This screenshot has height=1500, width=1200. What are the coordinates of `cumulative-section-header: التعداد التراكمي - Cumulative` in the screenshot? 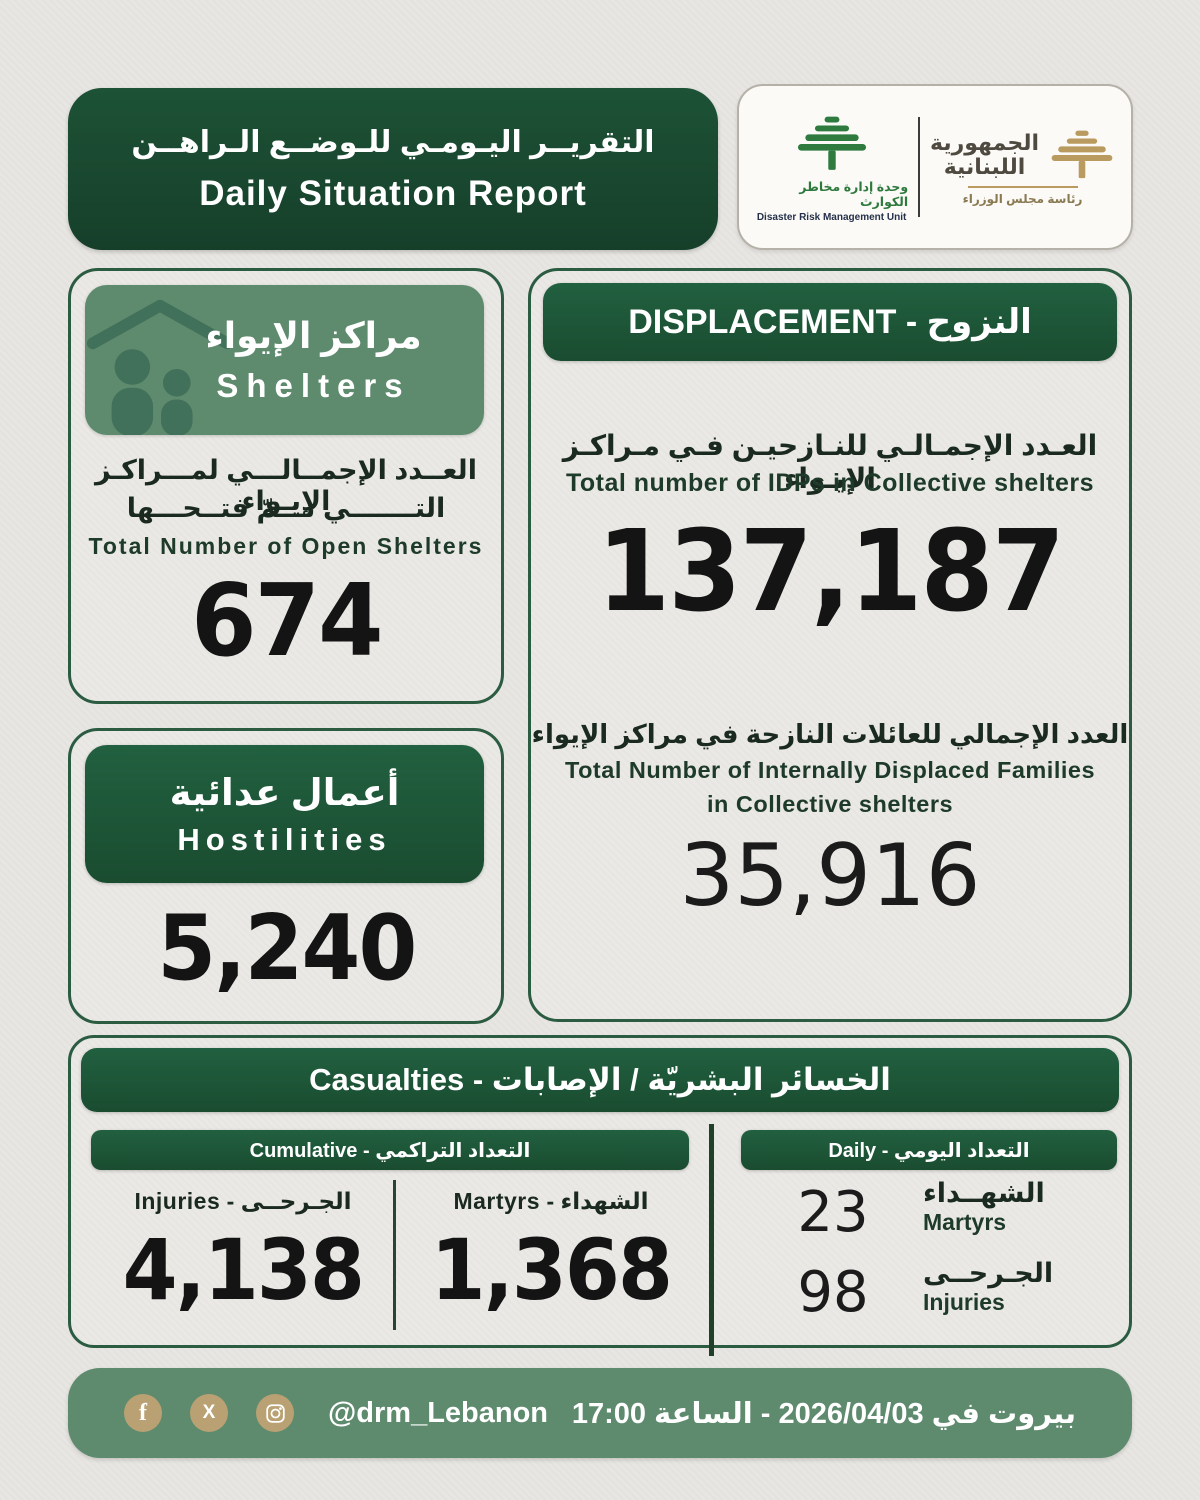 It's located at (390, 1150).